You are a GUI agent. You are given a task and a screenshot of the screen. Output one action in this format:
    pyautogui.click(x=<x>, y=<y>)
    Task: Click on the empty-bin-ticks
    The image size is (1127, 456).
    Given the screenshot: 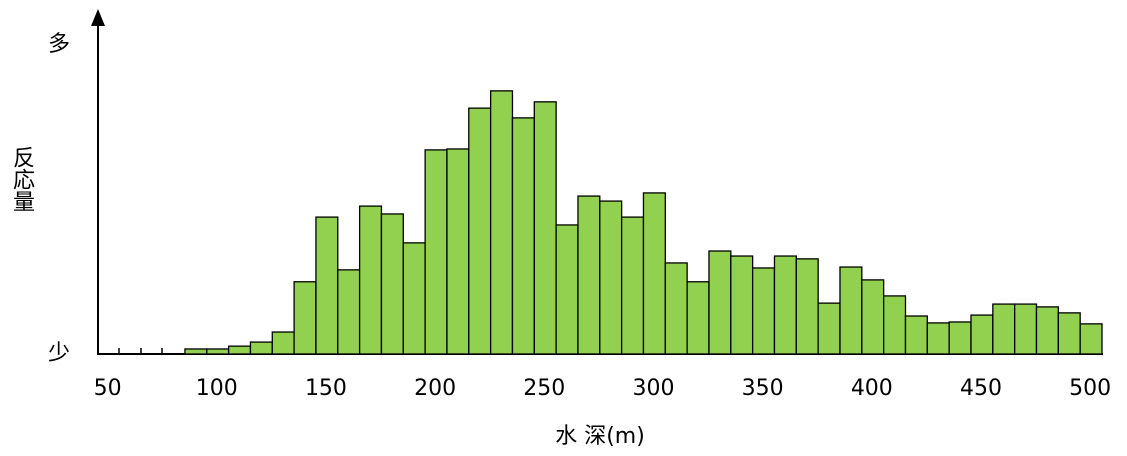 What is the action you would take?
    pyautogui.click(x=140, y=351)
    